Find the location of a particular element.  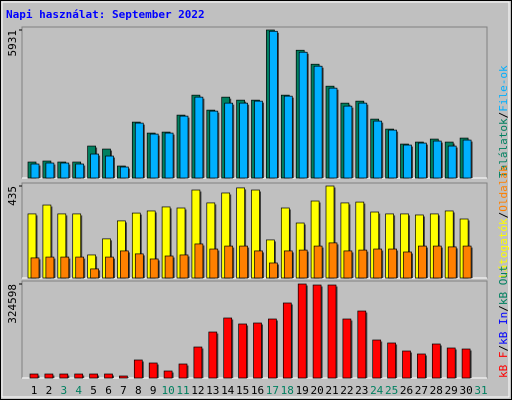

x-tick-label: 26 is located at coordinates (406, 390).